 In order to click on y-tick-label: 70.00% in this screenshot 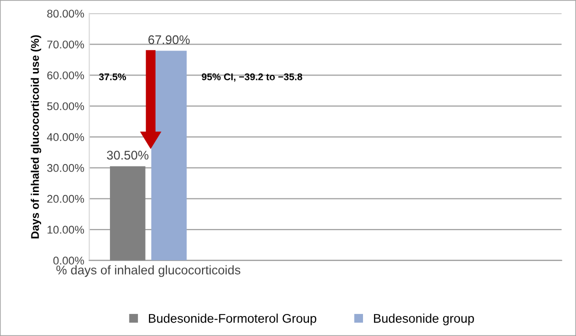, I will do `click(65, 44)`.